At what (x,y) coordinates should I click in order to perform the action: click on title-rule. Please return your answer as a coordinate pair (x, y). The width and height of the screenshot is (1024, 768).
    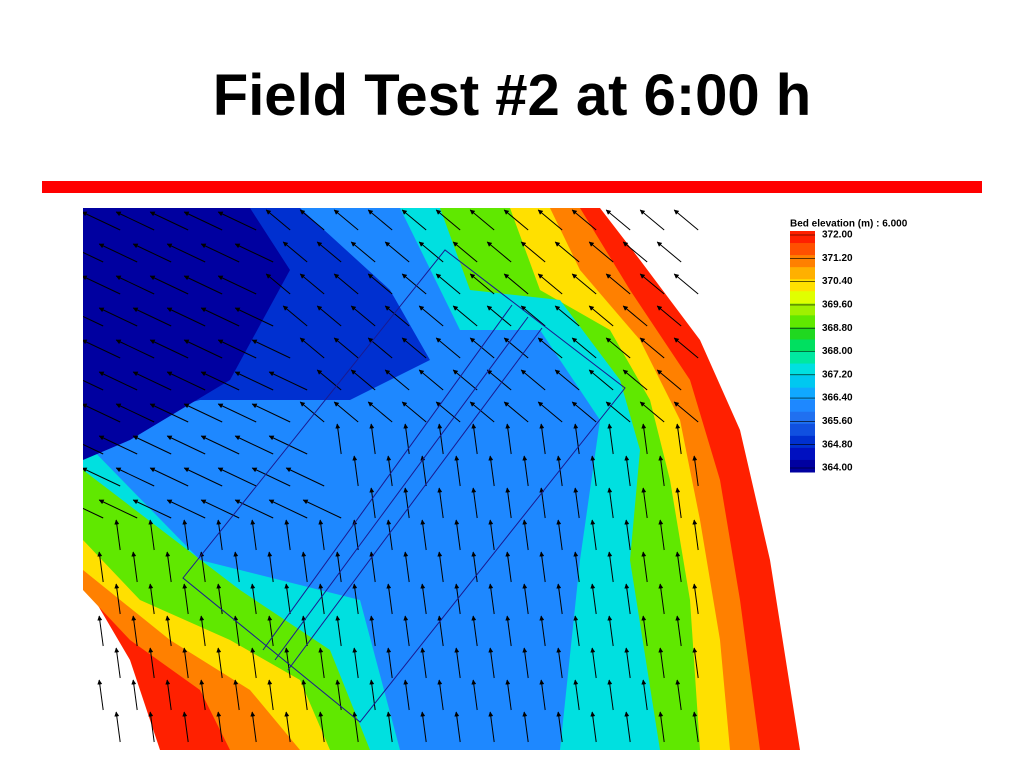
    Looking at the image, I should click on (512, 187).